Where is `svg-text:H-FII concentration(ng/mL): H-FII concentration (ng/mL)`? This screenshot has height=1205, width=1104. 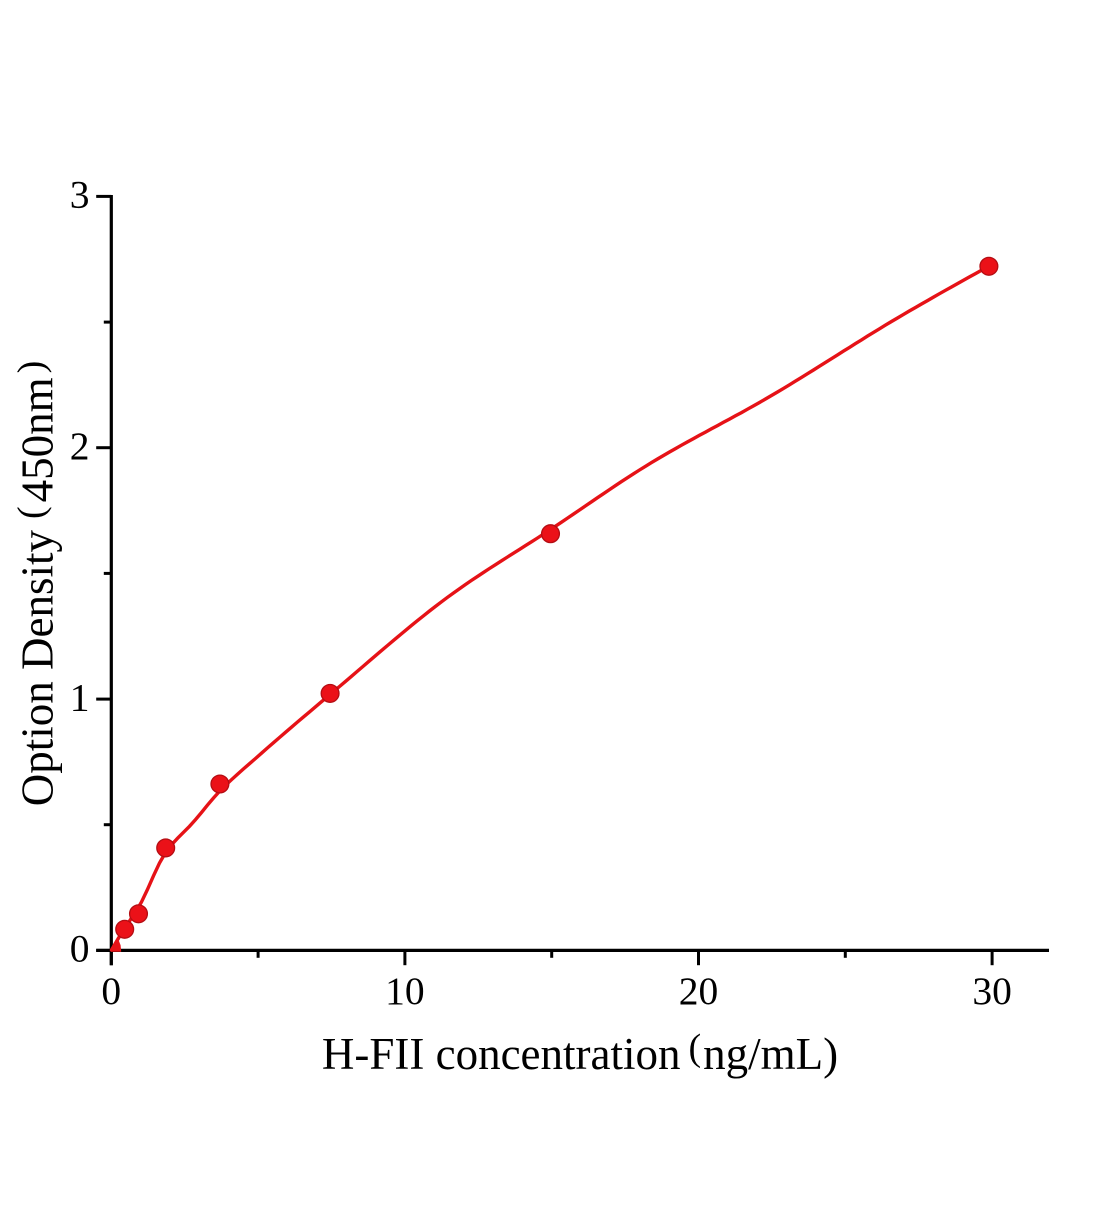
svg-text:H-FII concentration(ng/mL): H-FII concentration (ng/mL) is located at coordinates (580, 1053).